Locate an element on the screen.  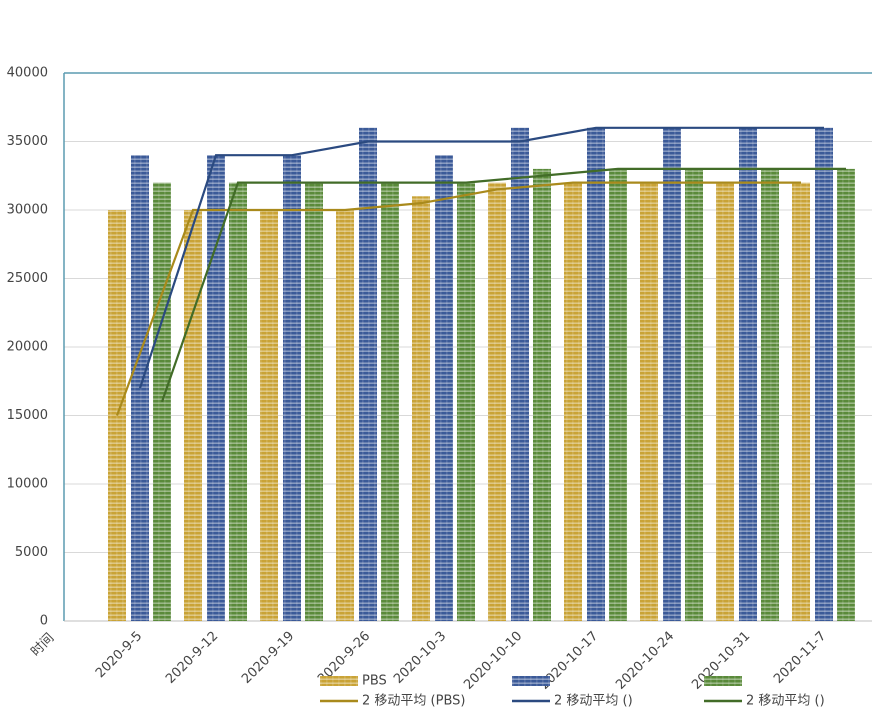
y-tick-label: 40000 is located at coordinates (27, 73).